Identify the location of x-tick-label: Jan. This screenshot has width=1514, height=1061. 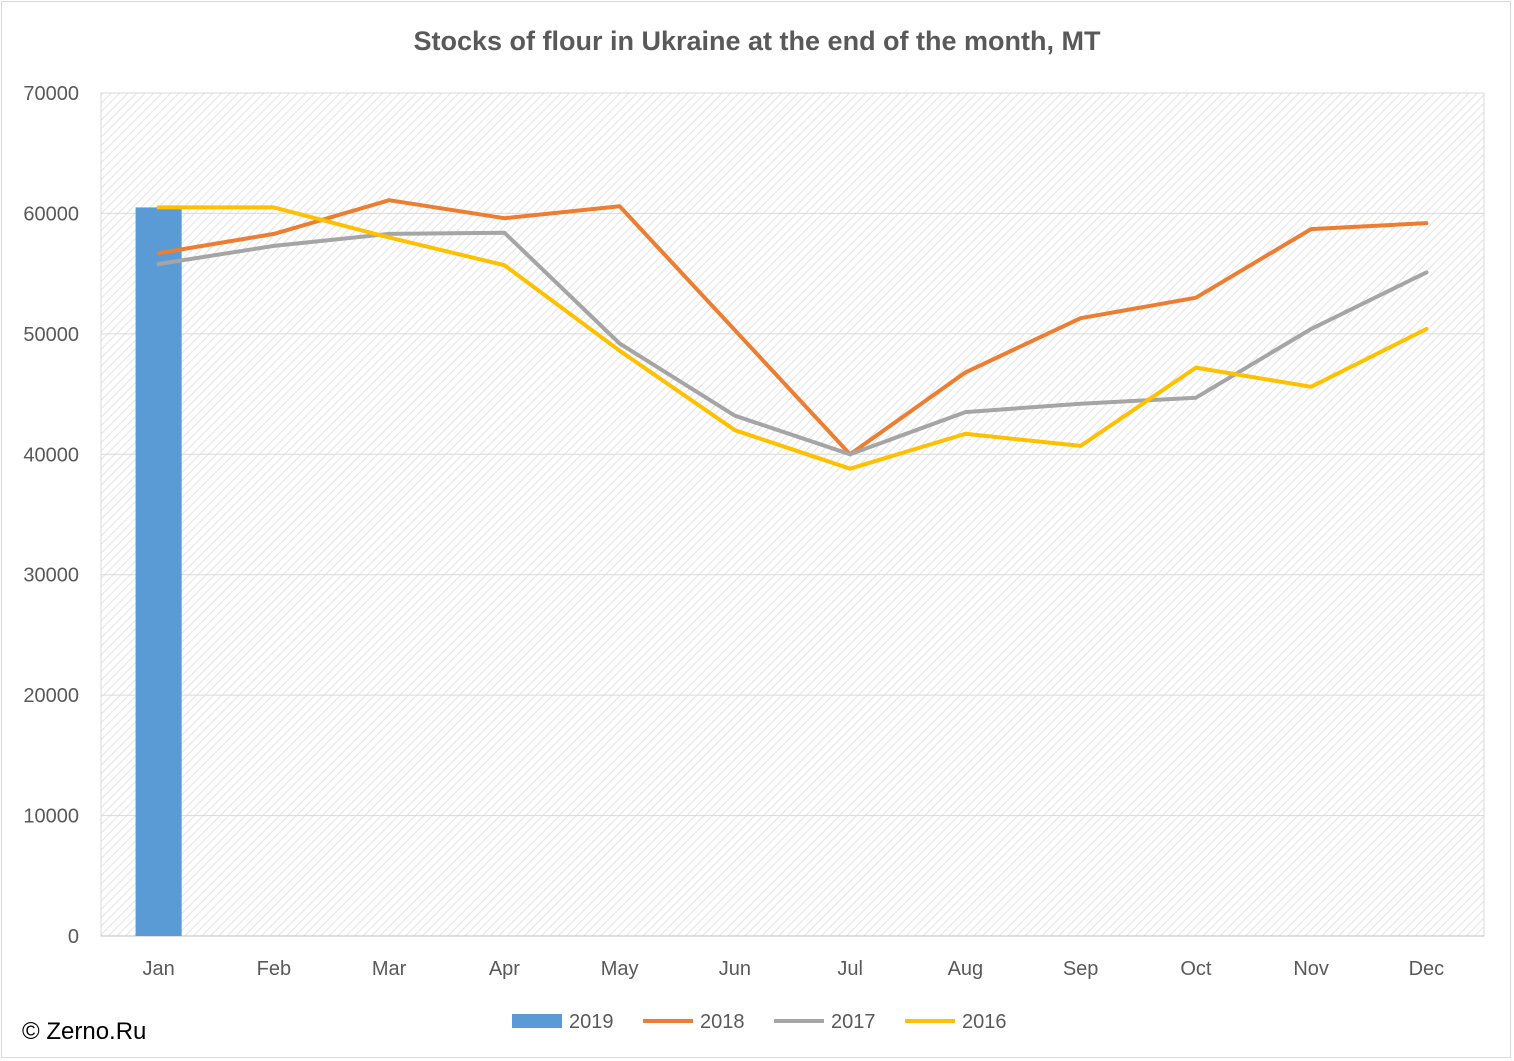
(159, 969).